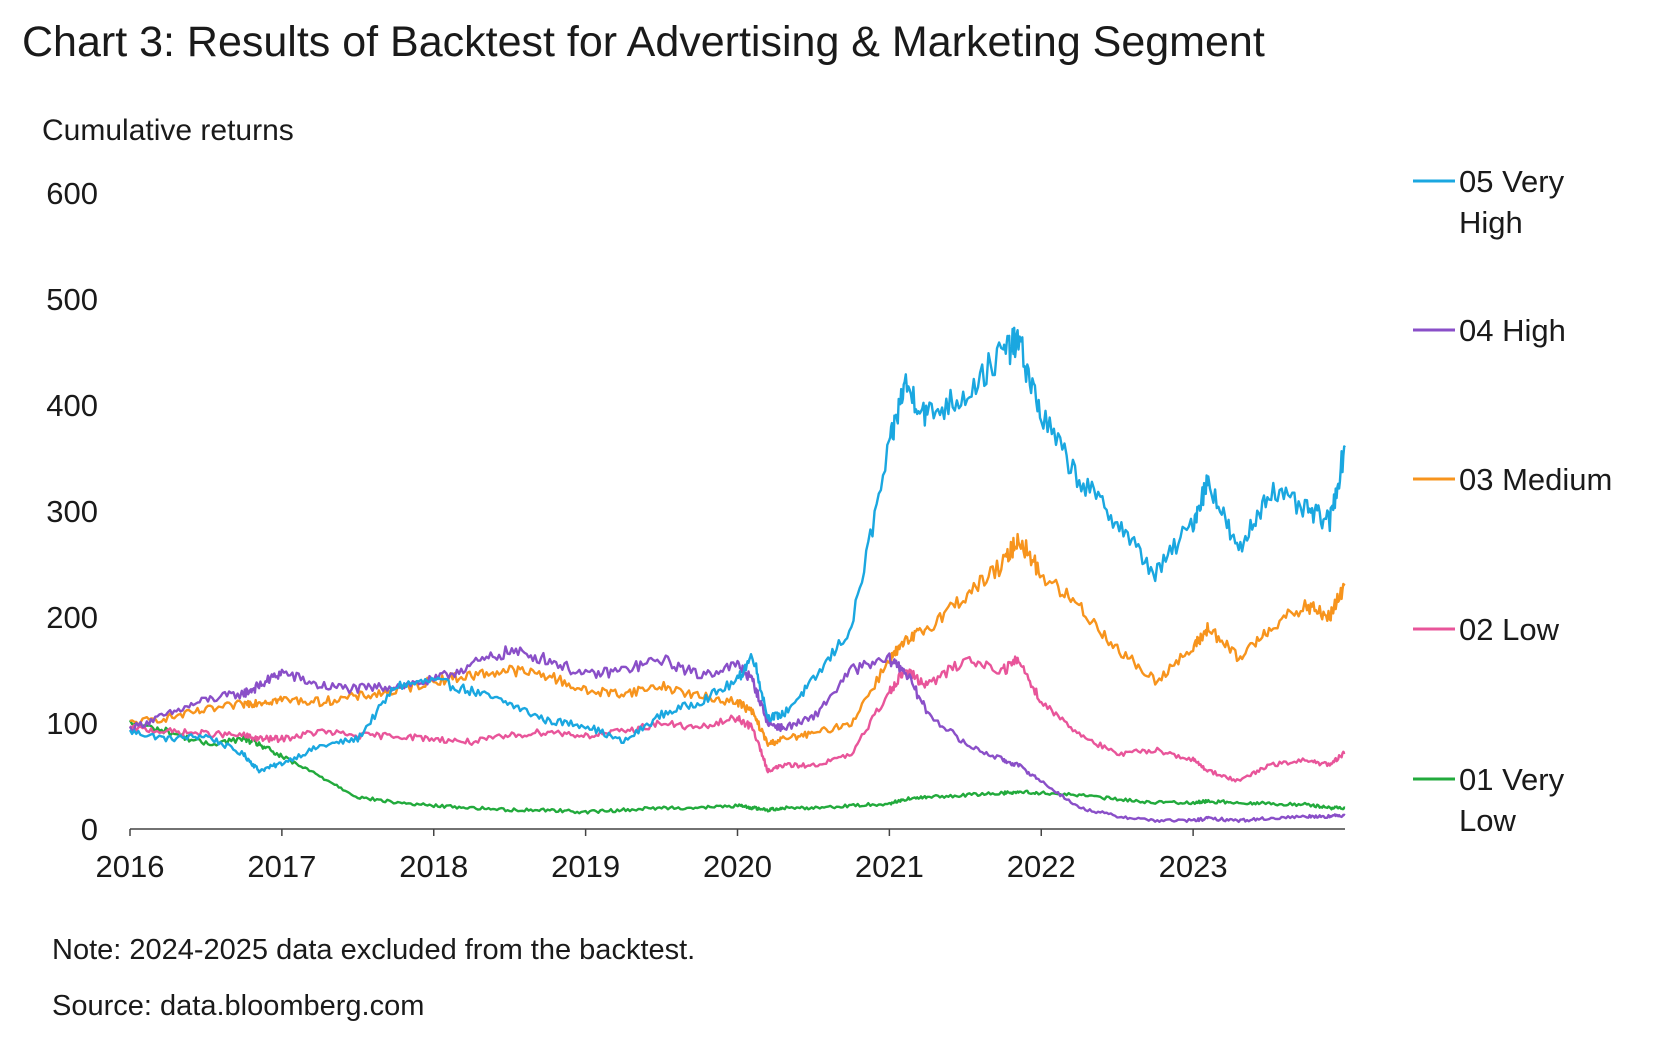 The height and width of the screenshot is (1038, 1674). What do you see at coordinates (889, 866) in the screenshot?
I see `x-tick-label: 2021` at bounding box center [889, 866].